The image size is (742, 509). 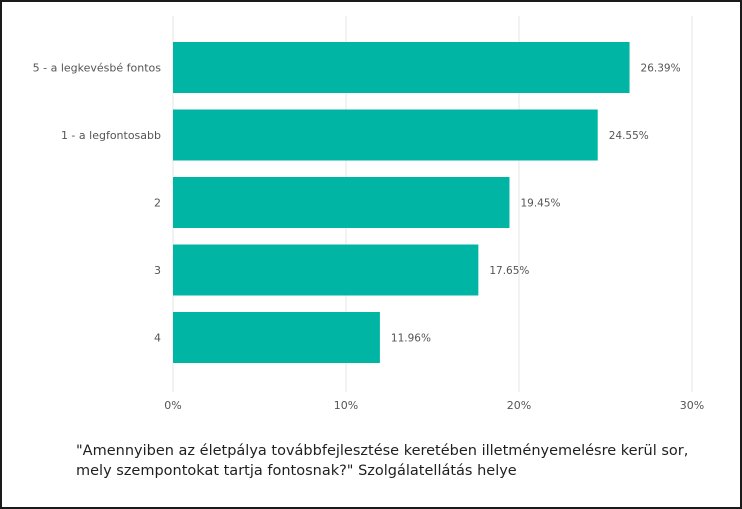 What do you see at coordinates (661, 69) in the screenshot?
I see `value-label: 26.39%` at bounding box center [661, 69].